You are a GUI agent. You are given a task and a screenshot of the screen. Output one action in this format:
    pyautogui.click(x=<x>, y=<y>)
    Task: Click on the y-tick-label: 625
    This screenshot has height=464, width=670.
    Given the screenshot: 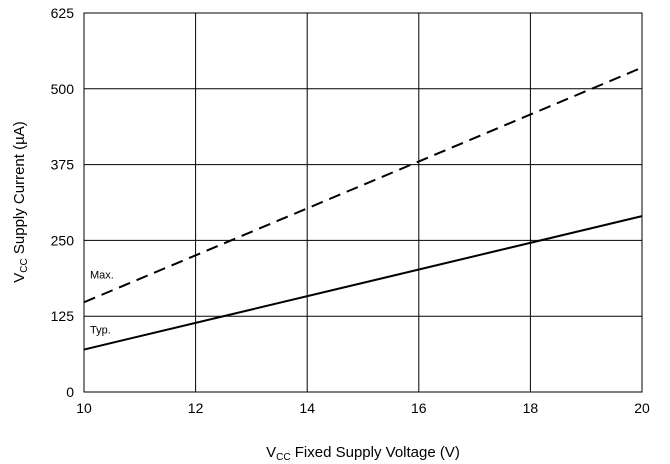 What is the action you would take?
    pyautogui.click(x=63, y=13)
    